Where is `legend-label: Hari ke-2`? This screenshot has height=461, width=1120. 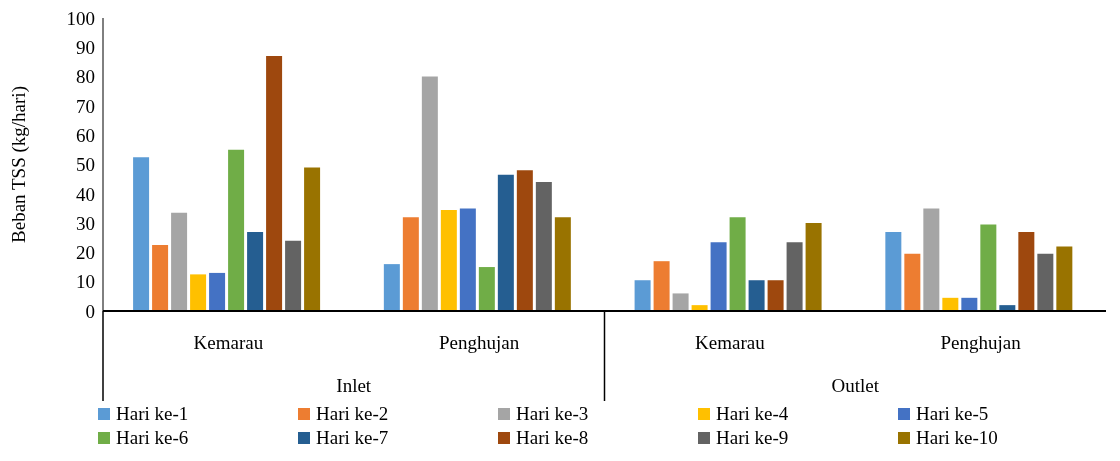 legend-label: Hari ke-2 is located at coordinates (352, 414).